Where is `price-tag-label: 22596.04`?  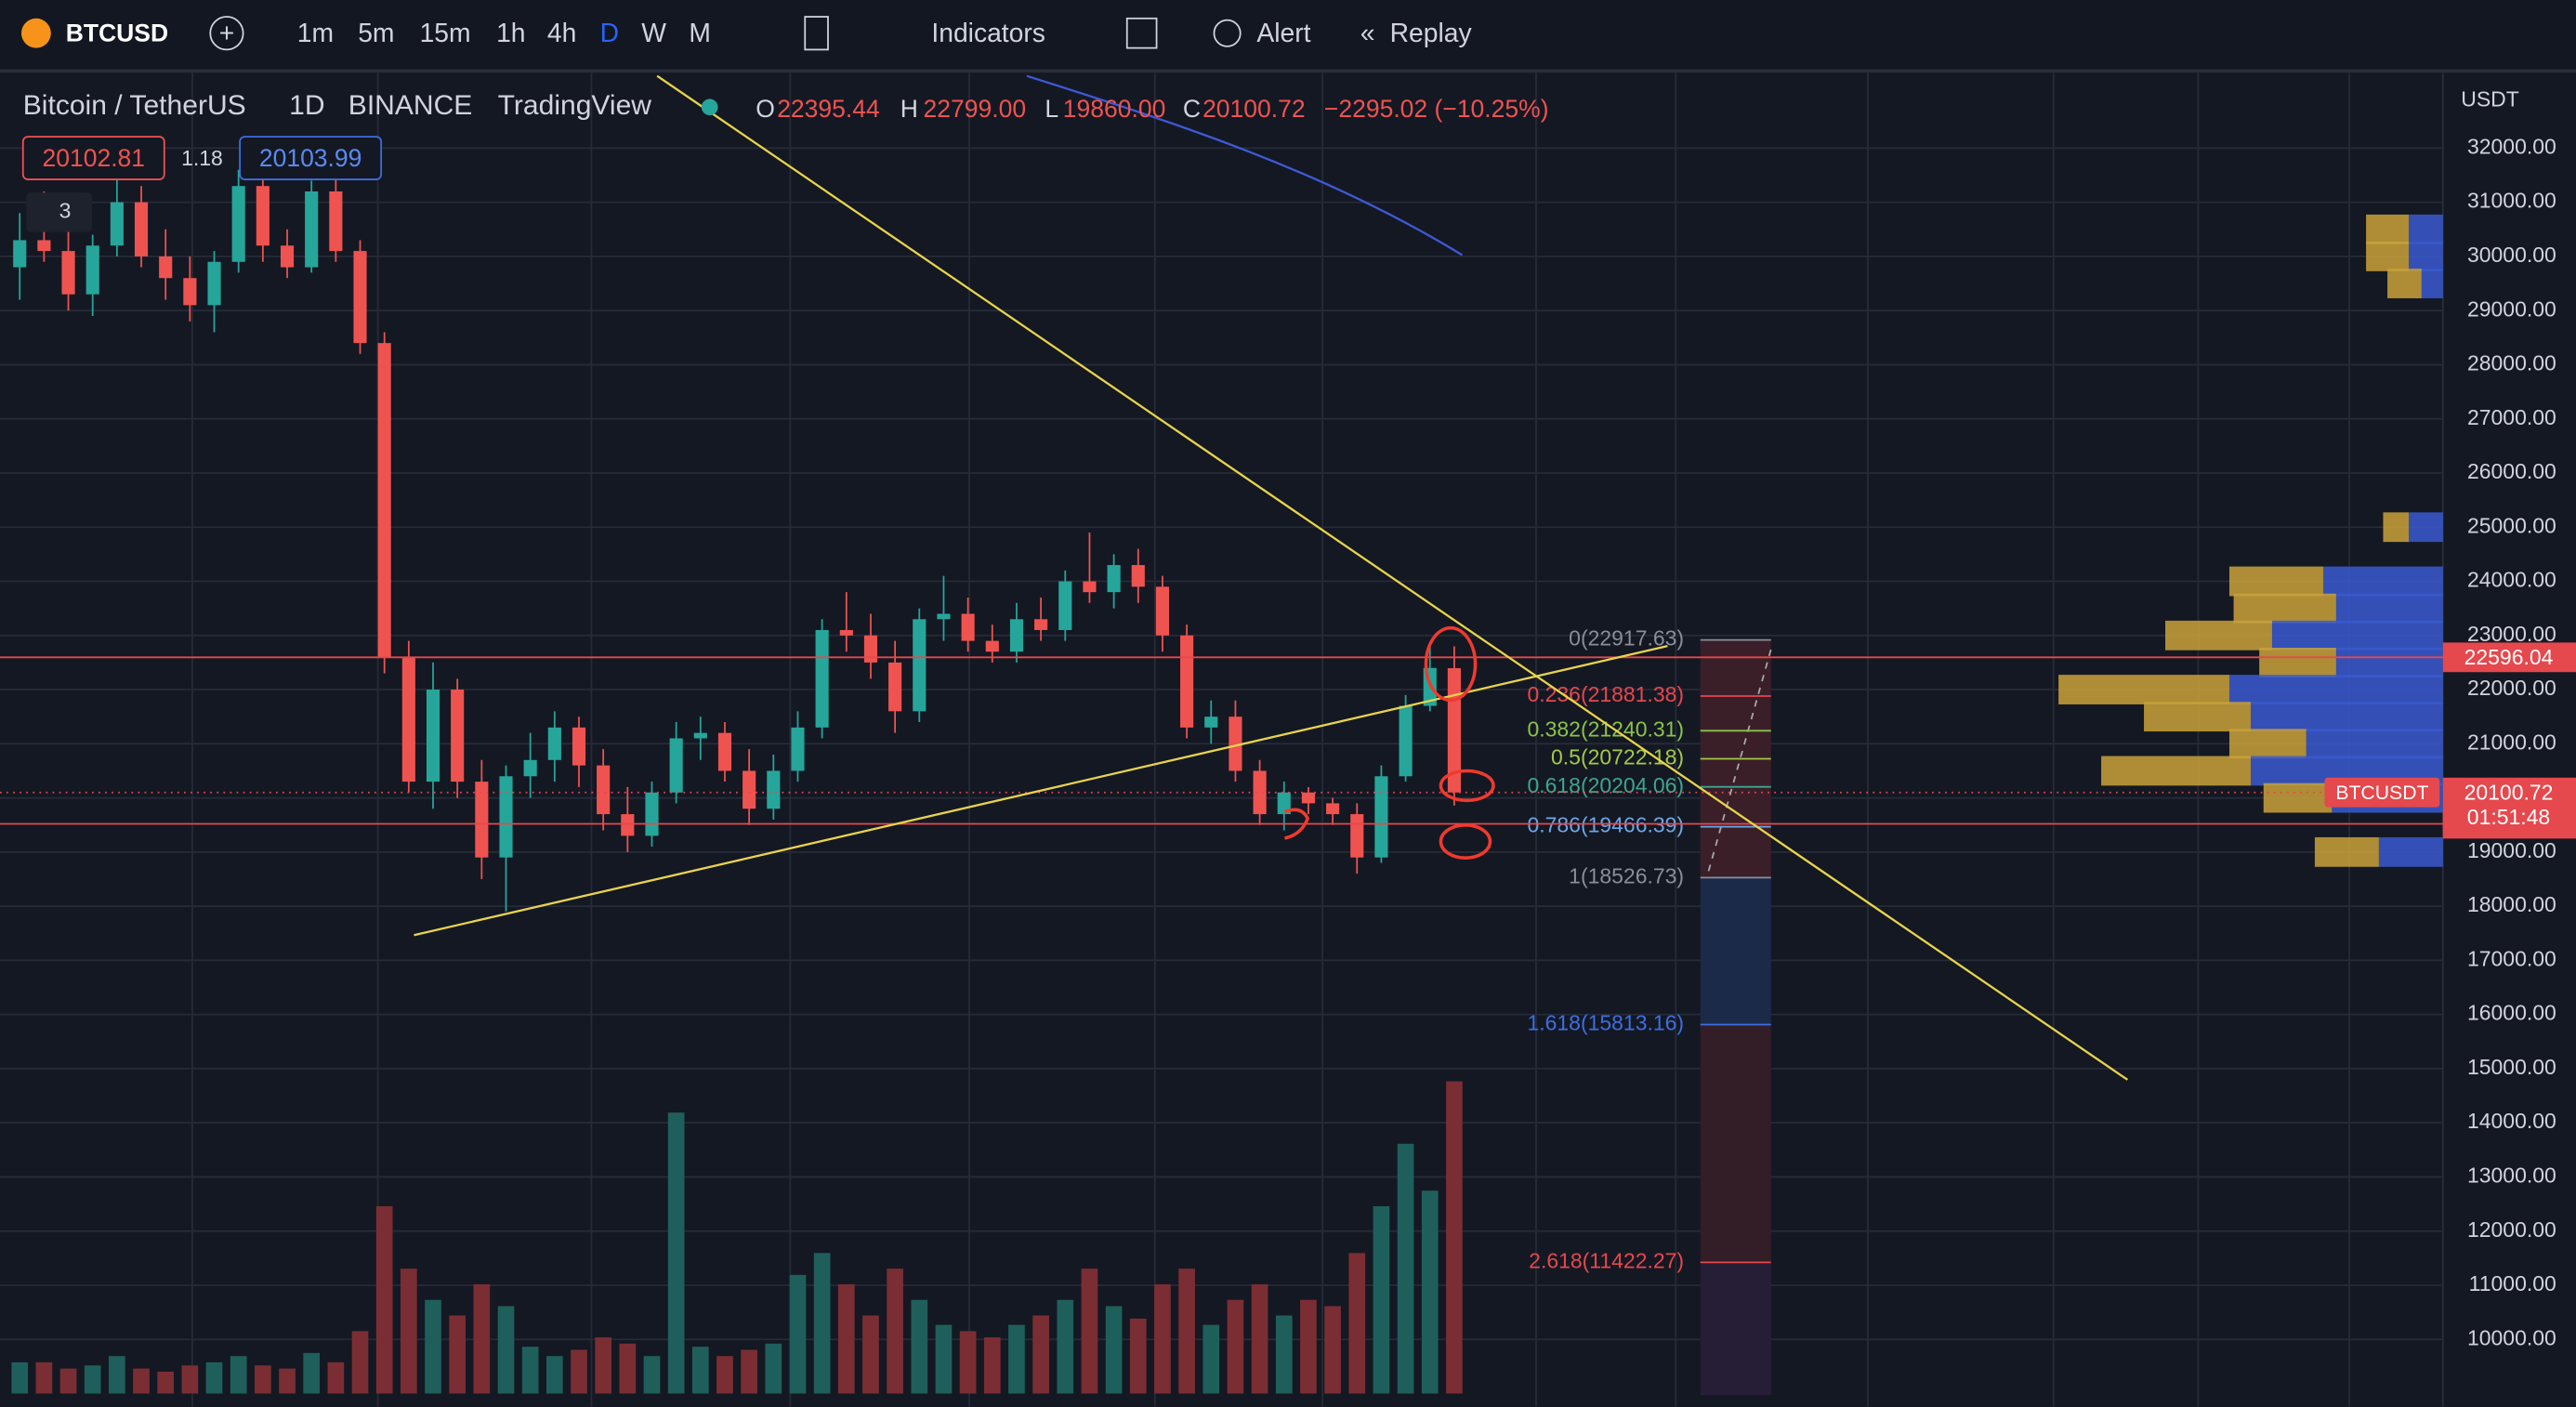
price-tag-label: 22596.04 is located at coordinates (2509, 657).